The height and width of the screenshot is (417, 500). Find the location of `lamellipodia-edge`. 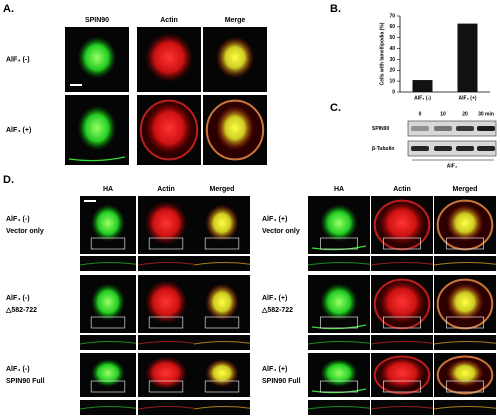

lamellipodia-edge is located at coordinates (339, 327).